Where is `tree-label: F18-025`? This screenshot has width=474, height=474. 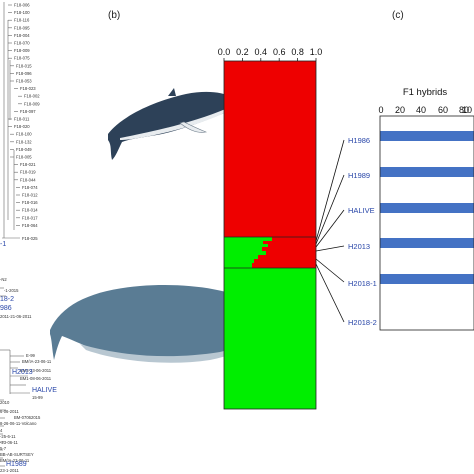 tree-label: F18-025 is located at coordinates (30, 238).